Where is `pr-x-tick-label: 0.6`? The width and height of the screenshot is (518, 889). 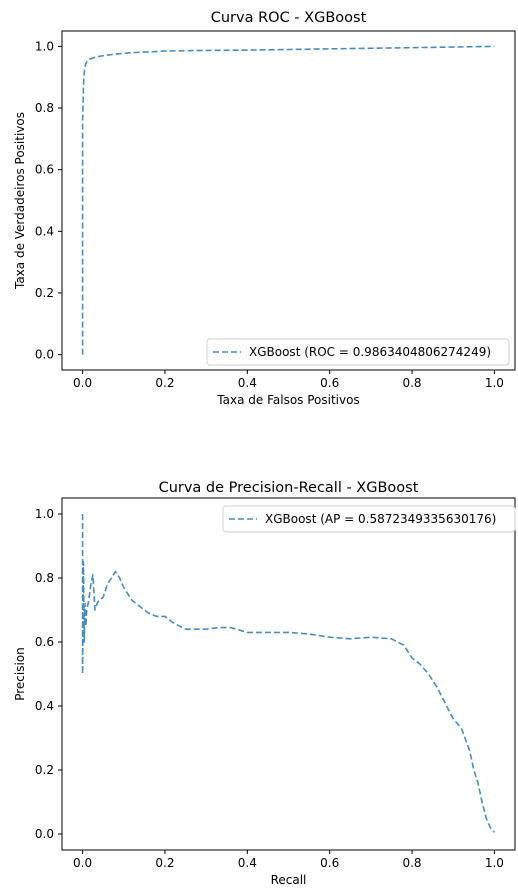
pr-x-tick-label: 0.6 is located at coordinates (329, 863).